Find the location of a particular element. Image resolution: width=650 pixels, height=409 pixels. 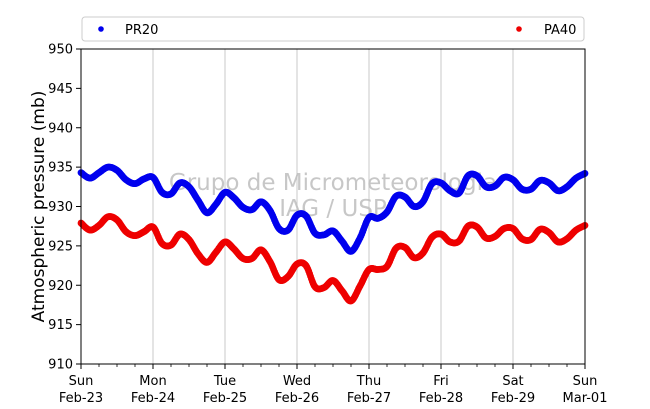

y-tick-label: 925 is located at coordinates (60, 246).